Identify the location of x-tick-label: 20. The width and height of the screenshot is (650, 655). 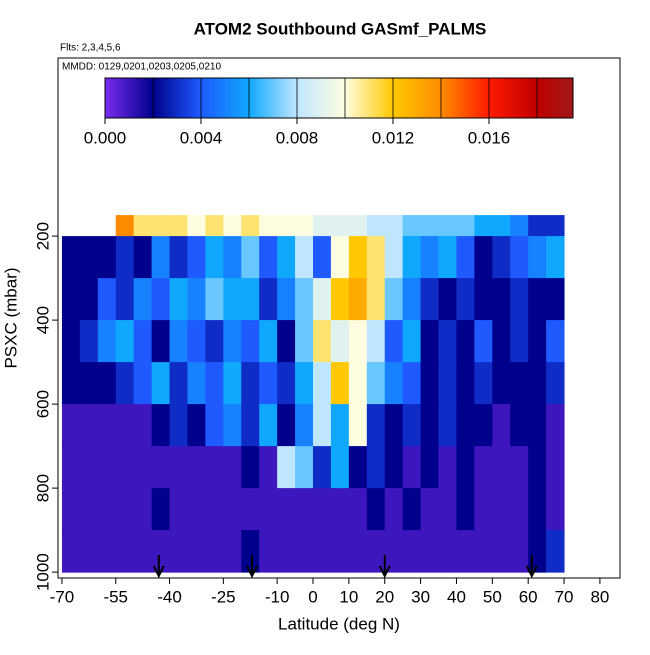
(384, 596).